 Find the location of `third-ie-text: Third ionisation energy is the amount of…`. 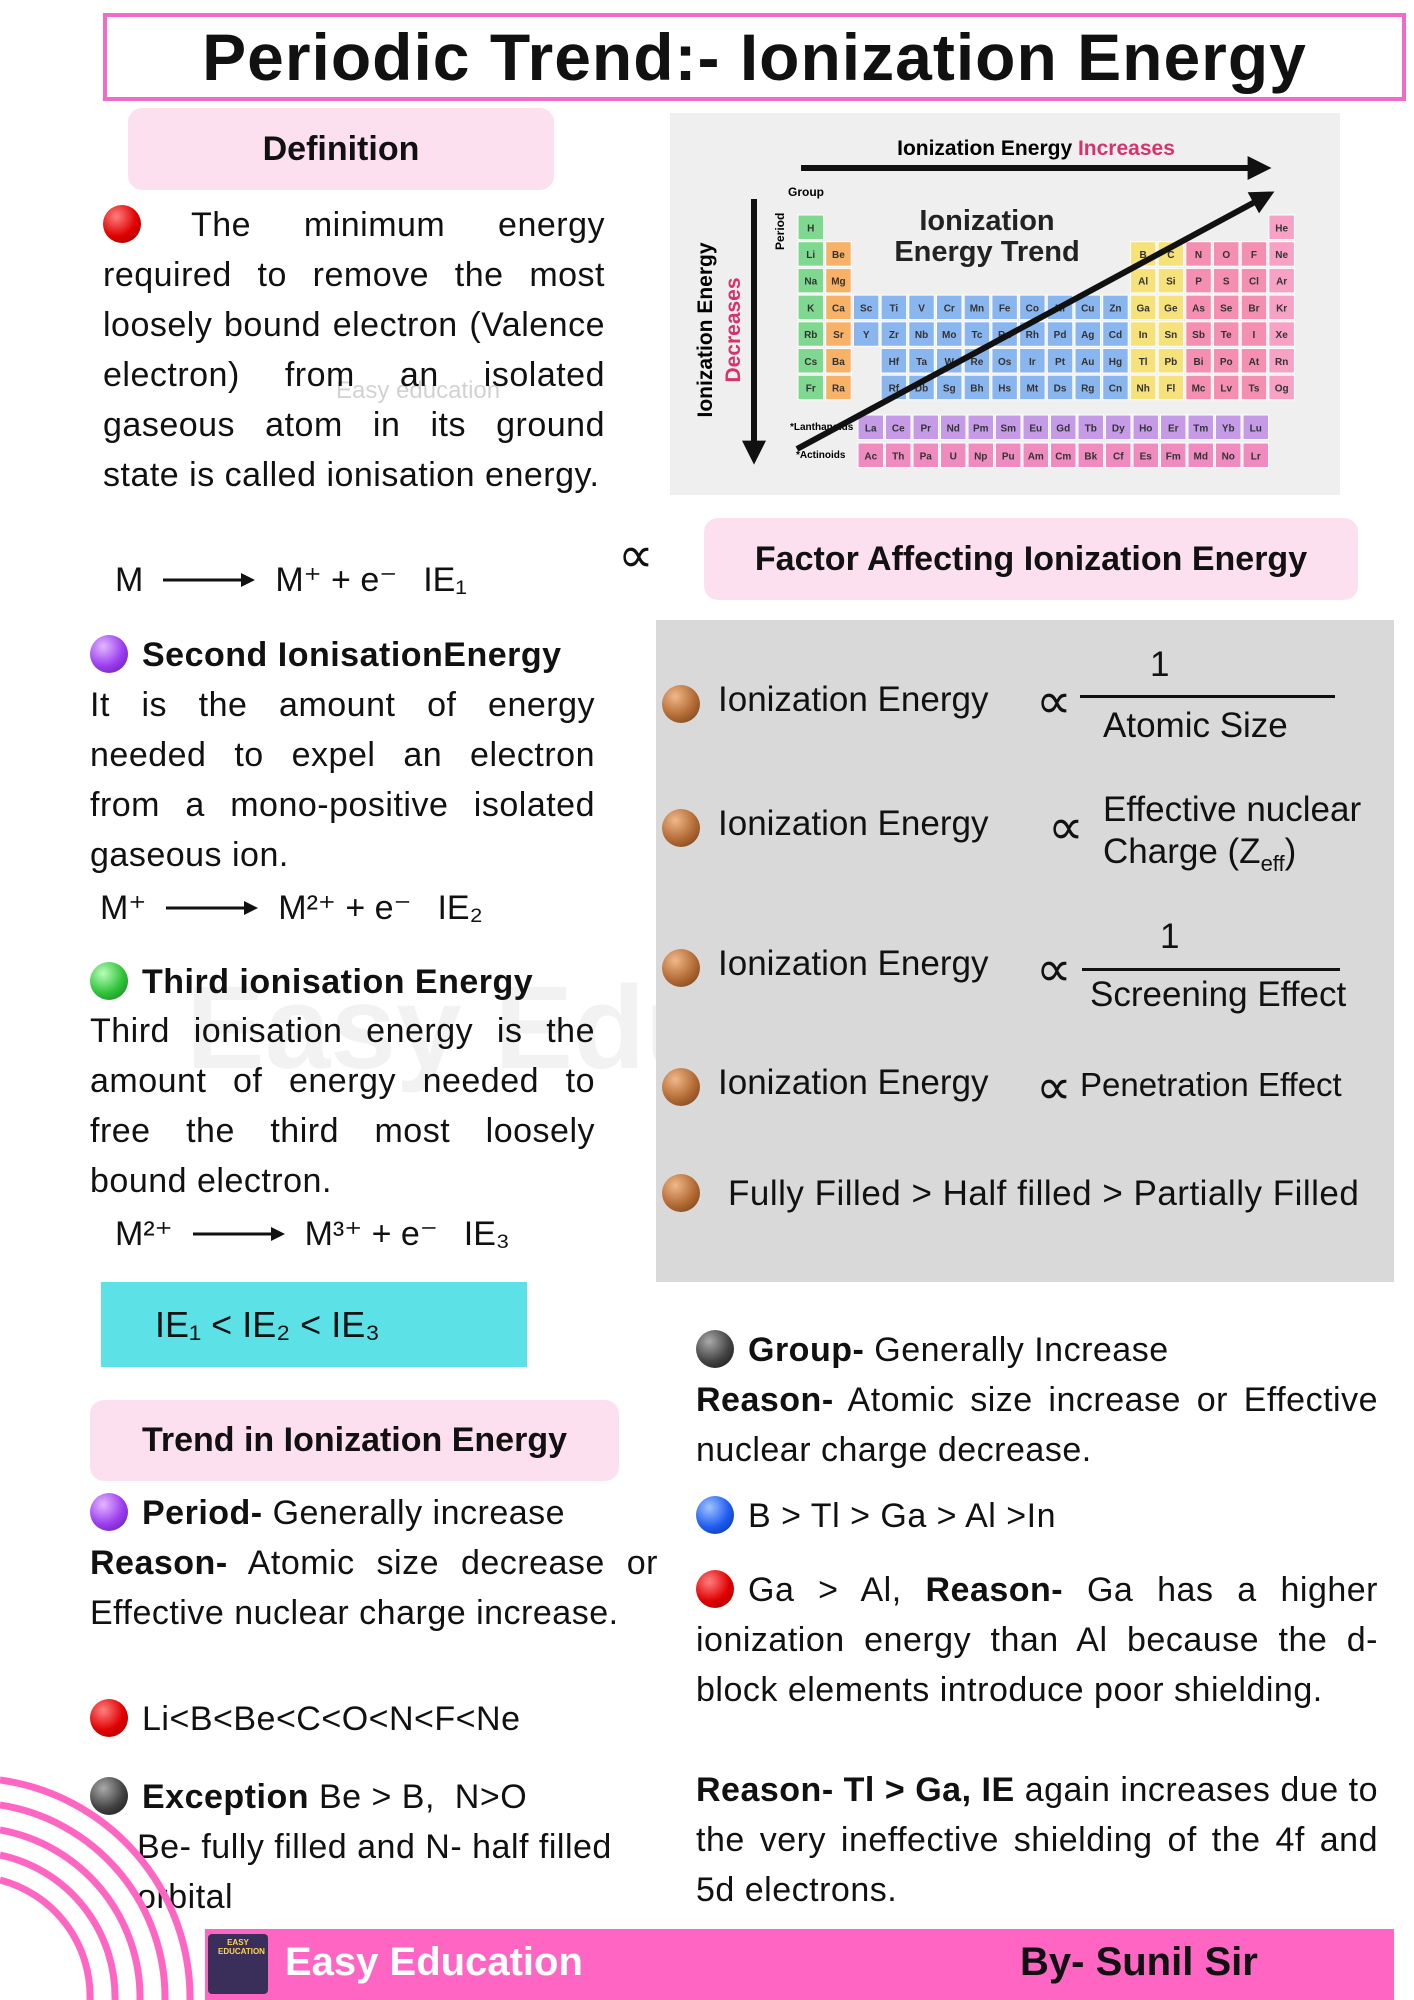

third-ie-text: Third ionisation energy is the amount of… is located at coordinates (342, 1106).